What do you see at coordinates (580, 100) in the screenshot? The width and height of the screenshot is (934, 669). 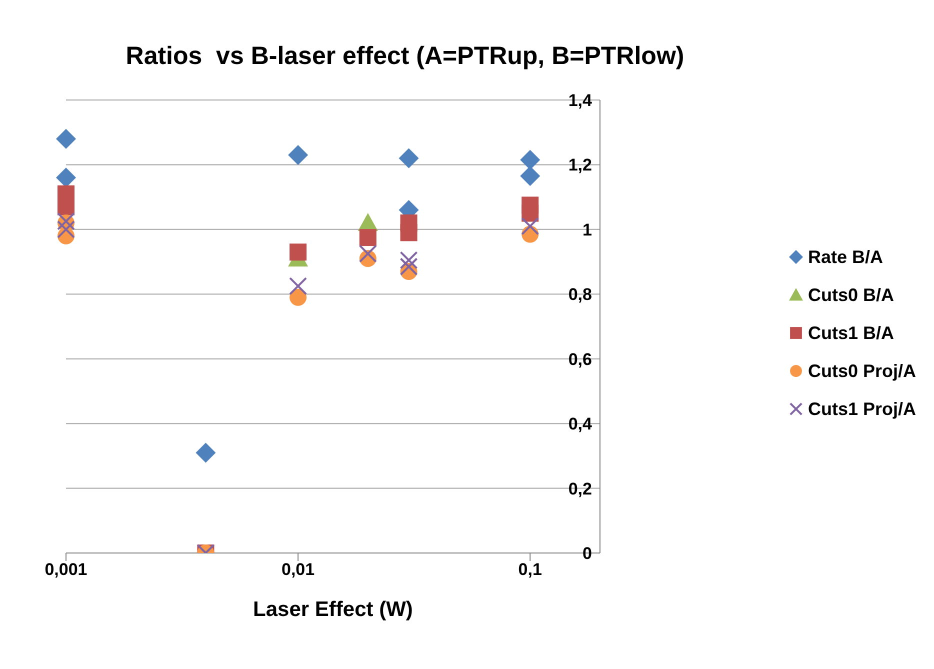 I see `y-tick-label: 1,4` at bounding box center [580, 100].